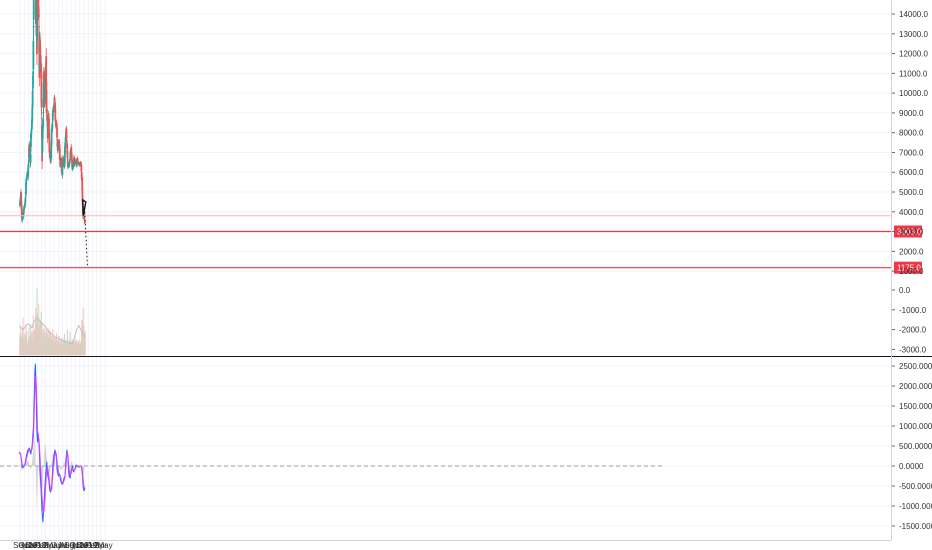 The height and width of the screenshot is (550, 932). Describe the element at coordinates (913, 93) in the screenshot. I see `price-tick-label: 10000.0` at that location.